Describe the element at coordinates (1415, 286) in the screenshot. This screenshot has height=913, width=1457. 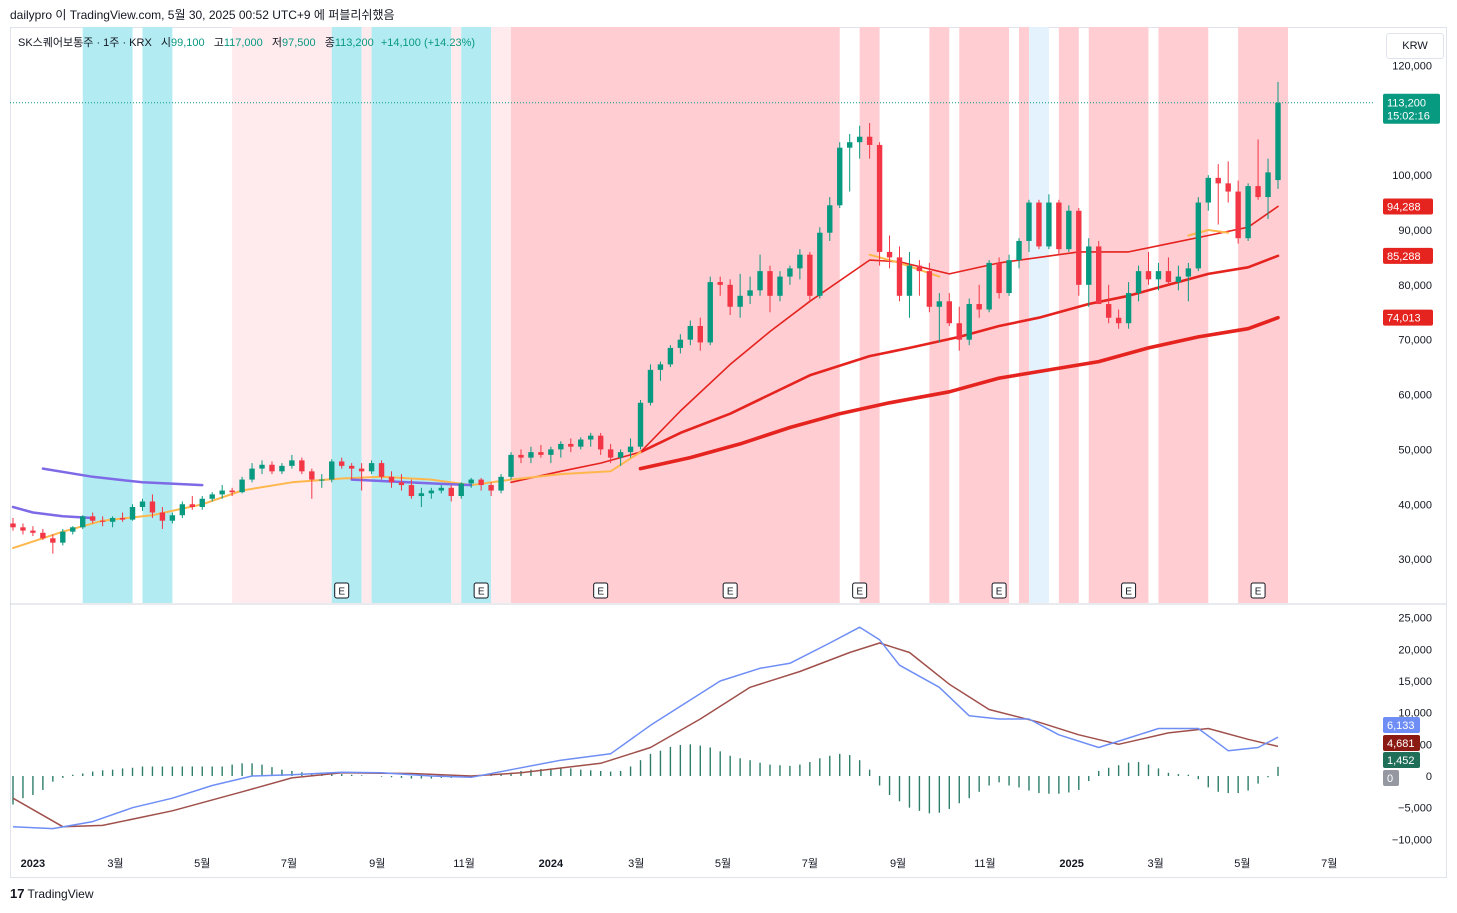
I see `price-axis-tick: 80,000` at that location.